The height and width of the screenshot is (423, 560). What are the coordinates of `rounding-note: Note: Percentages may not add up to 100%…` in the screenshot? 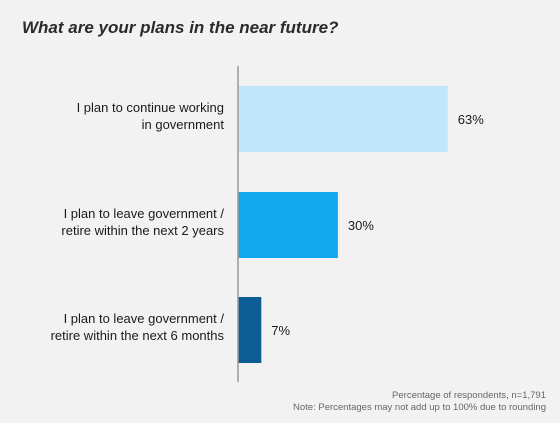 It's located at (419, 407).